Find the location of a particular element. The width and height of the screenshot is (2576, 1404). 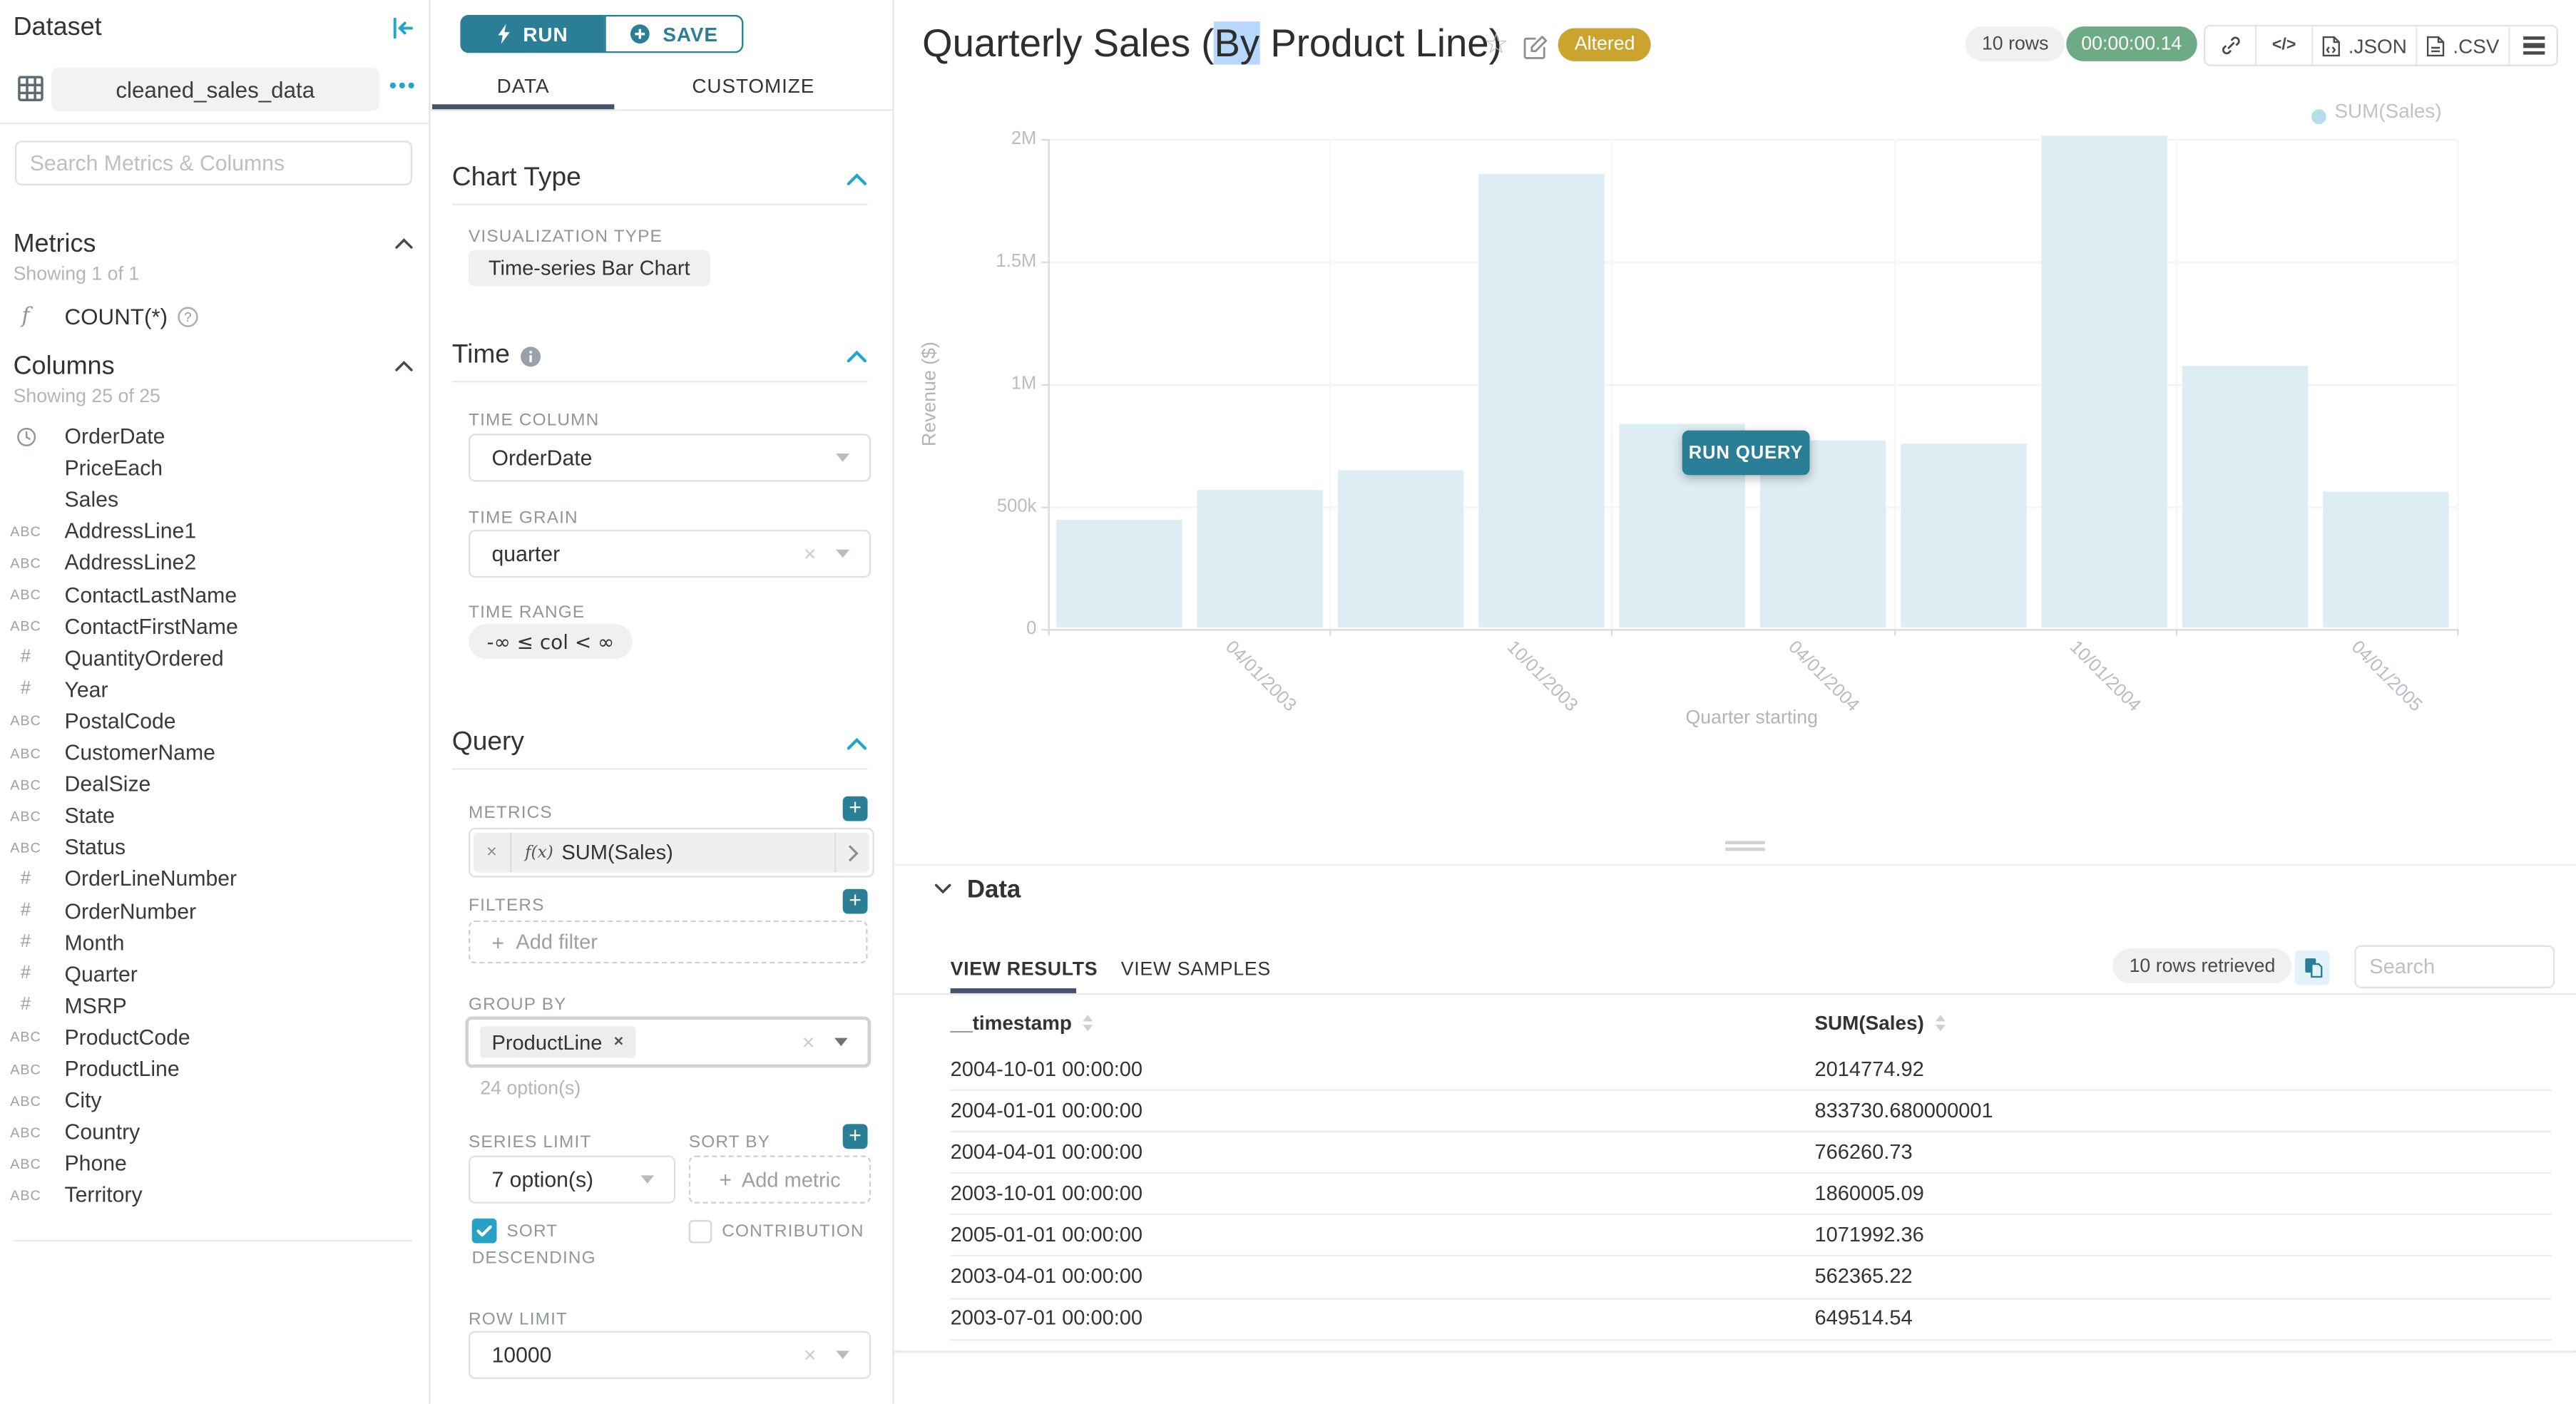

query-collapse-icon is located at coordinates (857, 745).